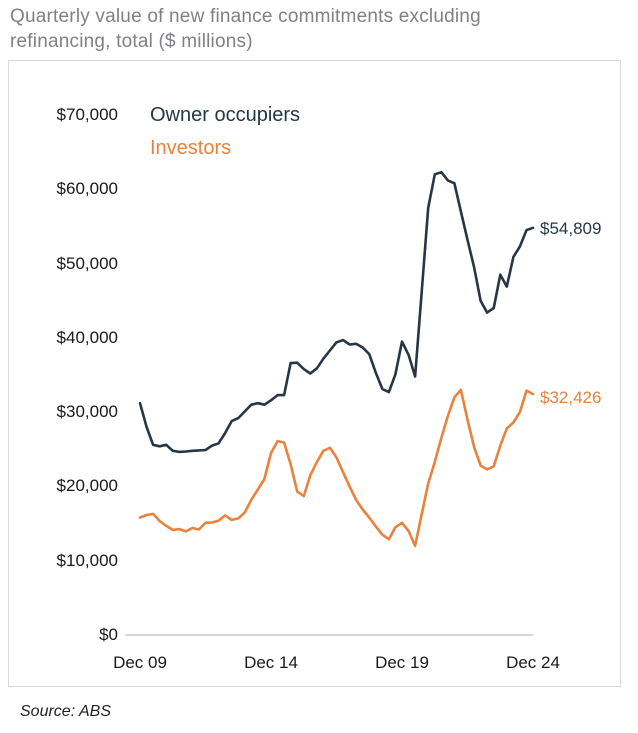  Describe the element at coordinates (87, 560) in the screenshot. I see `y-tick-10000: $10,000` at that location.